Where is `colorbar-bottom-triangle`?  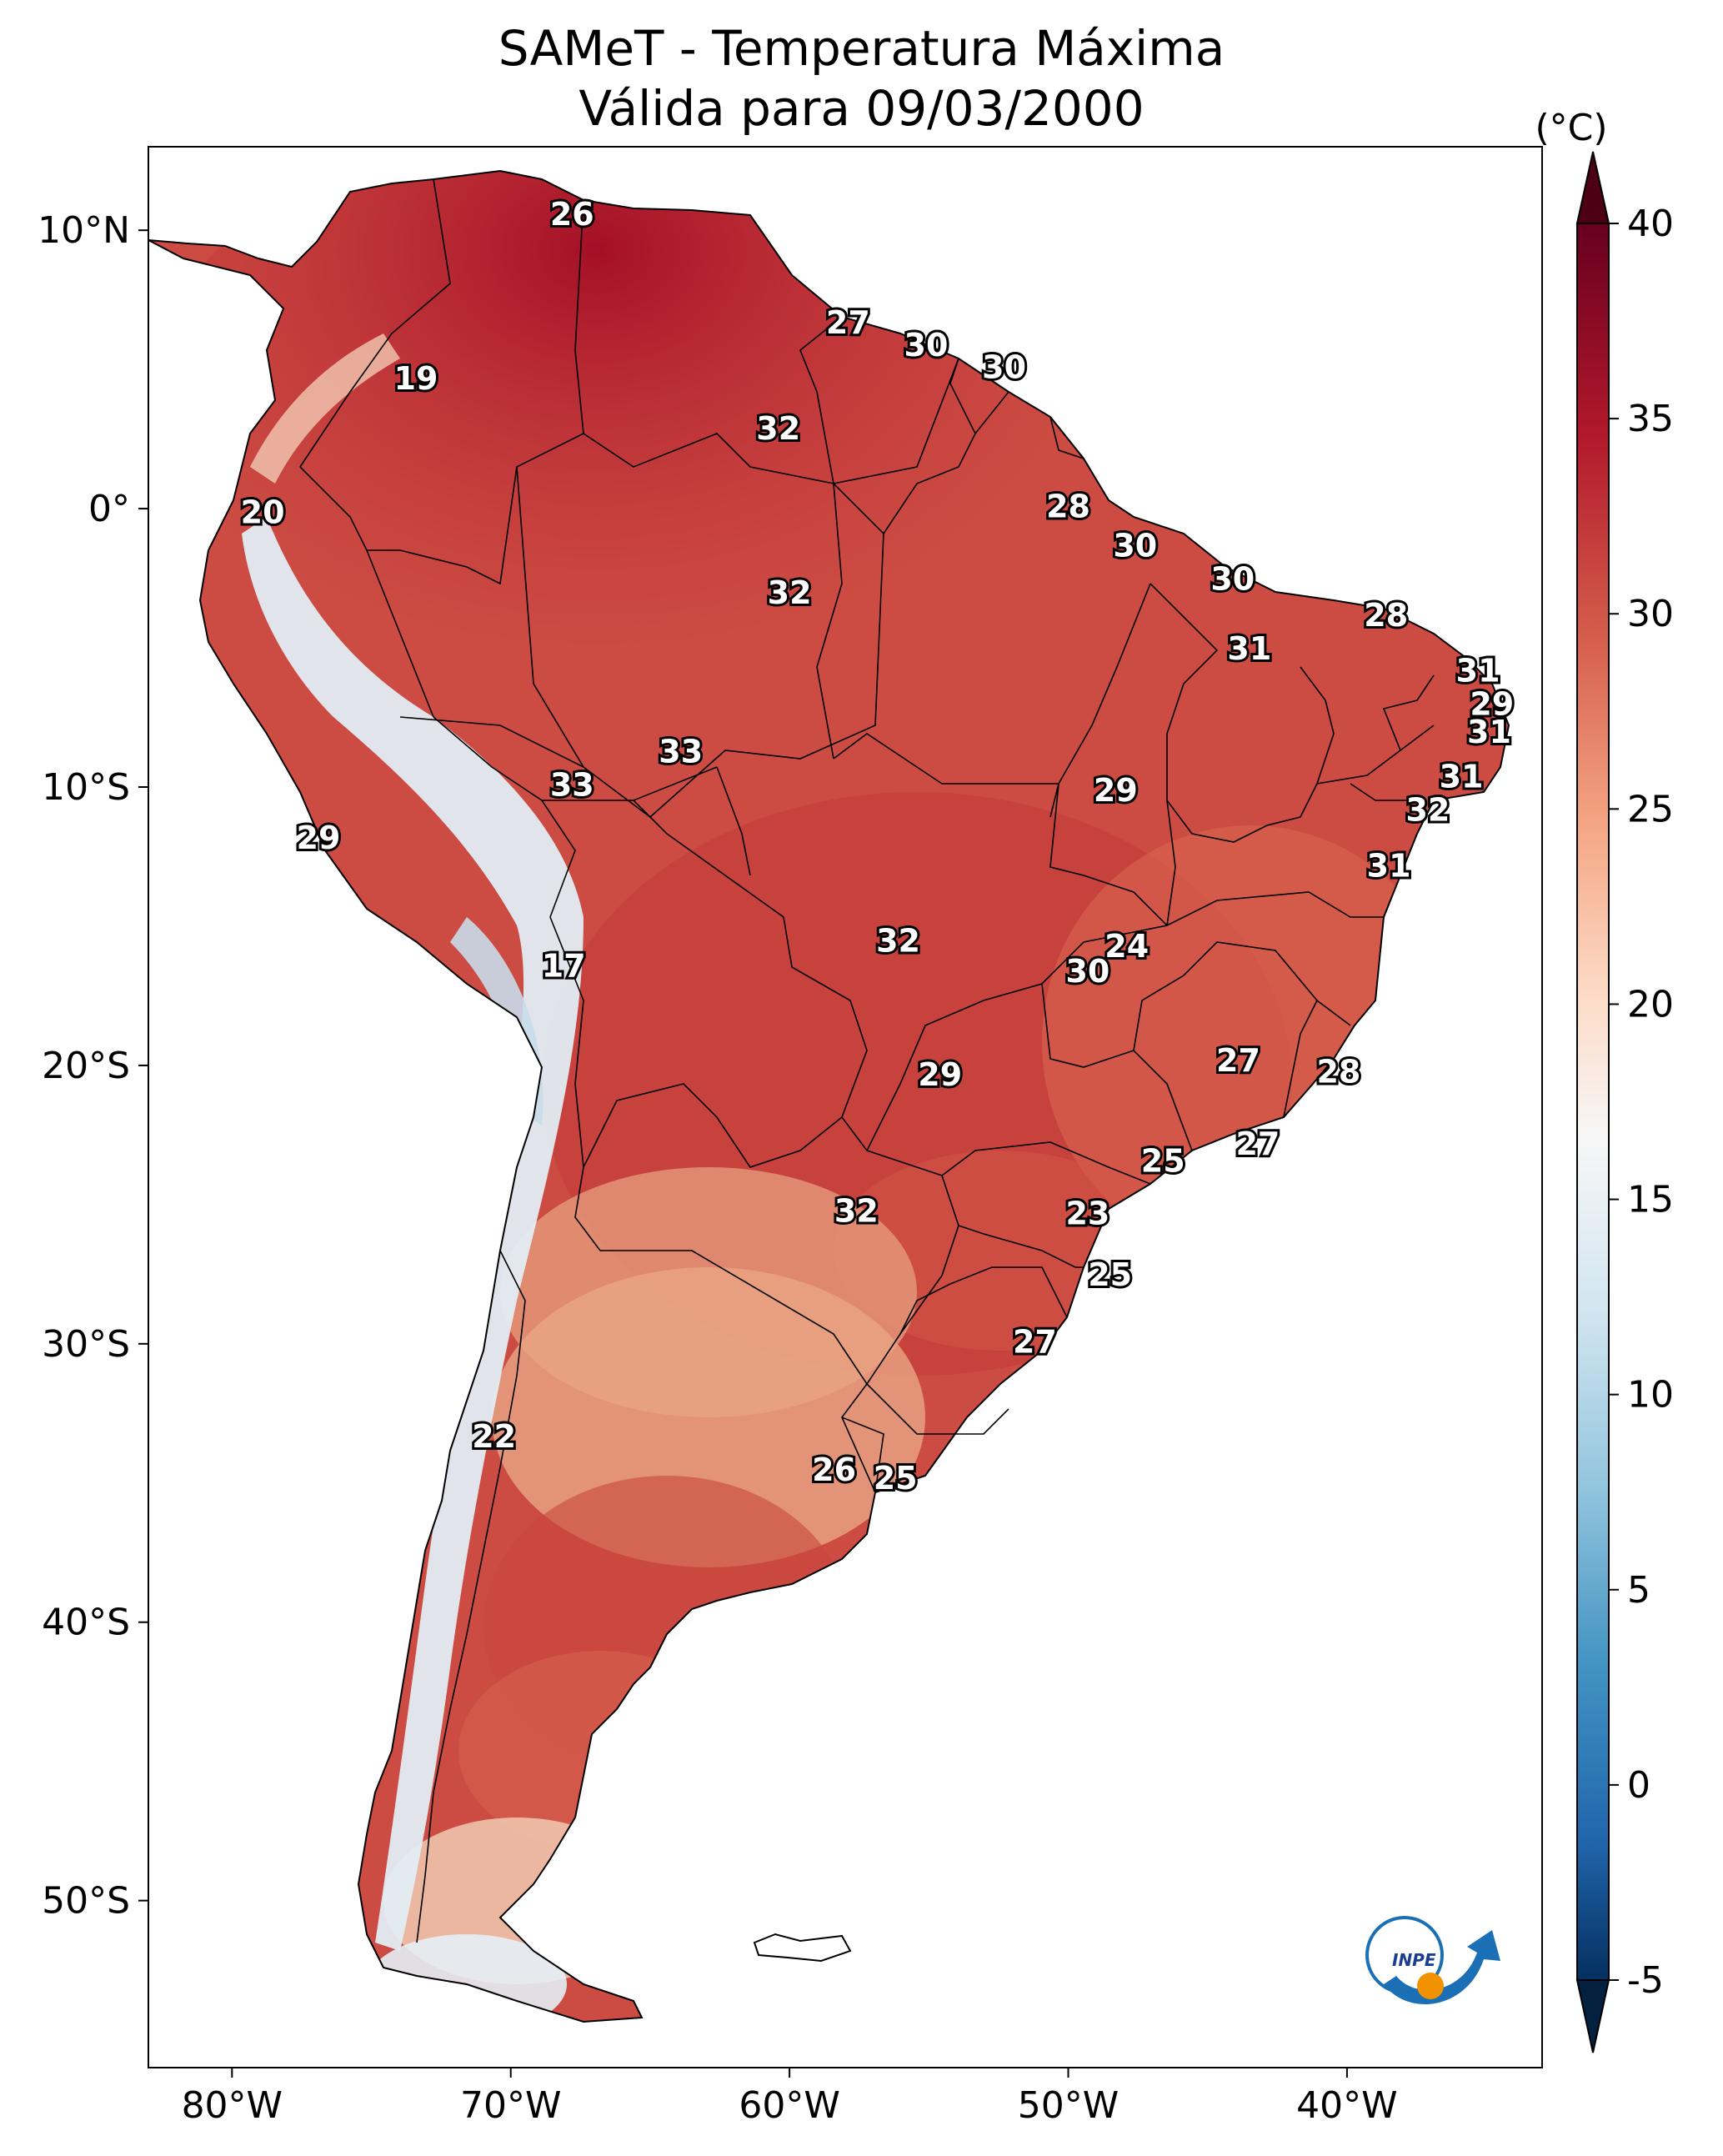
colorbar-bottom-triangle is located at coordinates (1592, 2016).